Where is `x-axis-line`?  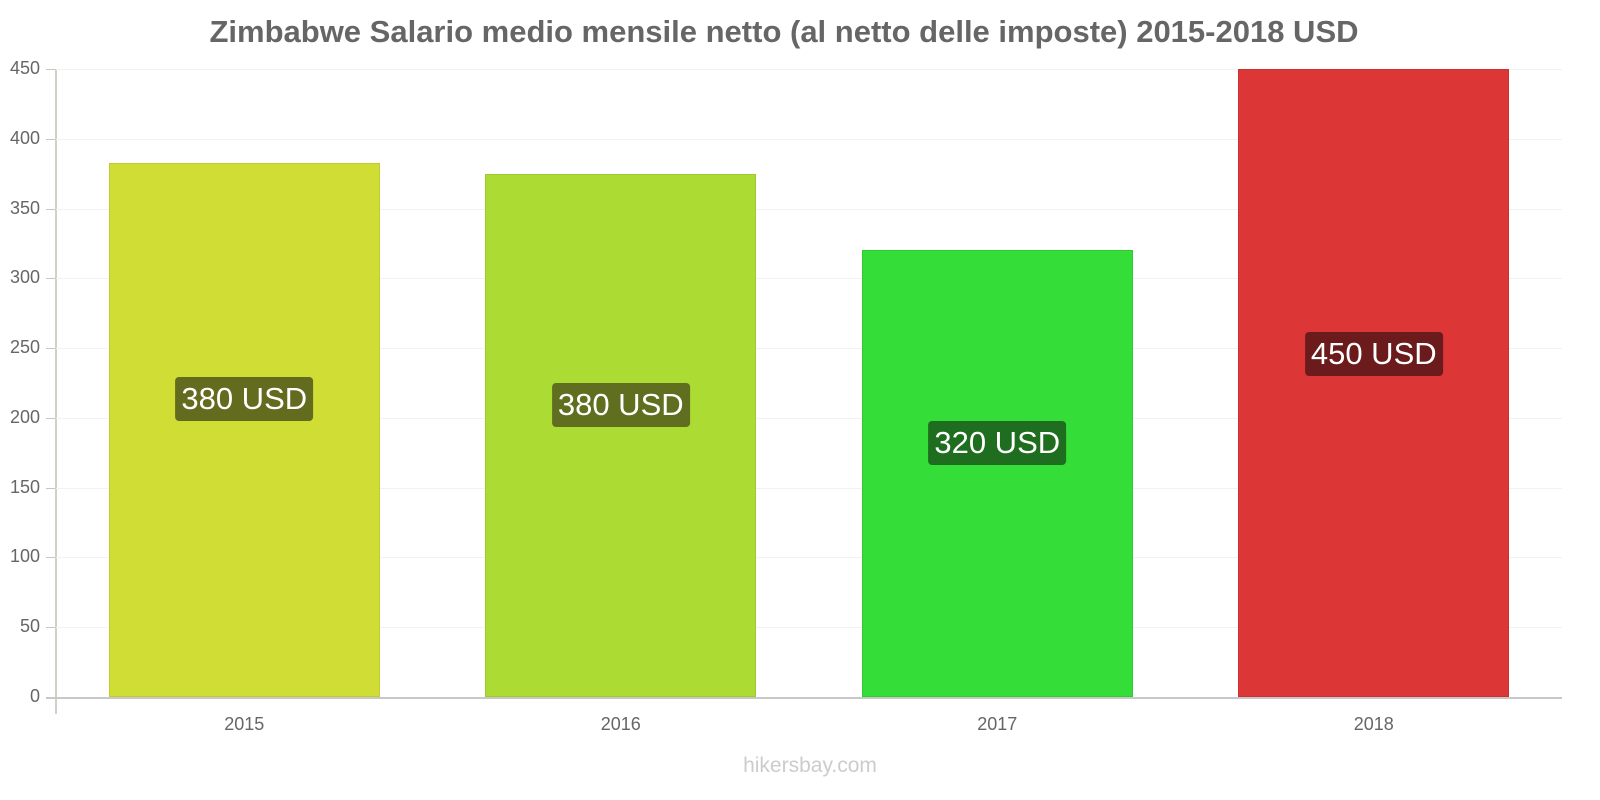
x-axis-line is located at coordinates (804, 698).